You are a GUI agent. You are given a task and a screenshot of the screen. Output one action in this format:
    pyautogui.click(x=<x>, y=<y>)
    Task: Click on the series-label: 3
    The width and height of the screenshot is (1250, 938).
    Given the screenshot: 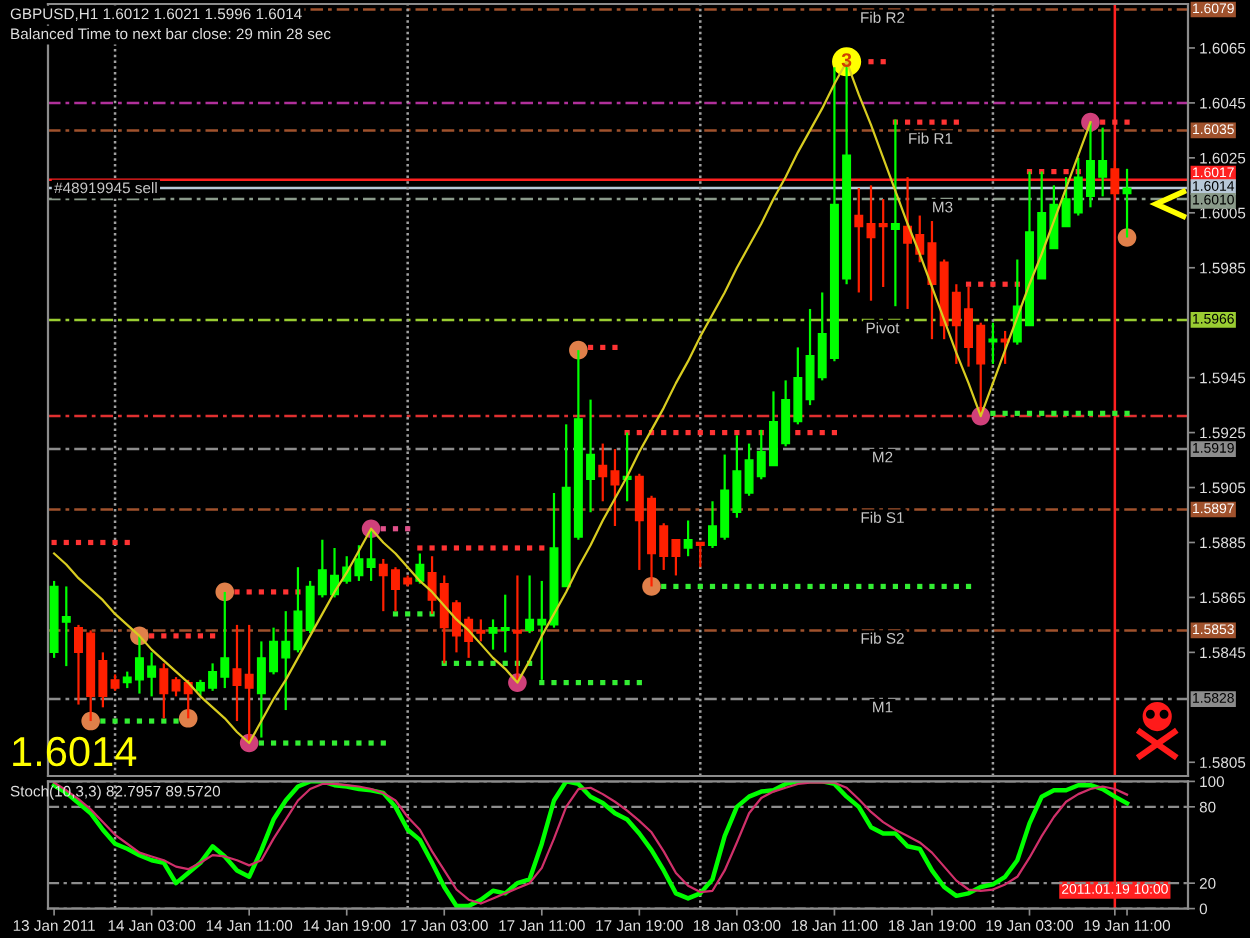 What is the action you would take?
    pyautogui.click(x=846, y=60)
    